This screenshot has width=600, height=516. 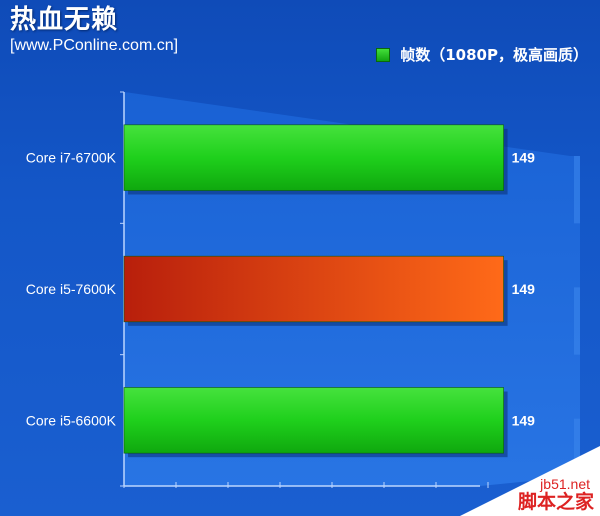 What do you see at coordinates (71, 158) in the screenshot?
I see `category-label: Core i7-6700K` at bounding box center [71, 158].